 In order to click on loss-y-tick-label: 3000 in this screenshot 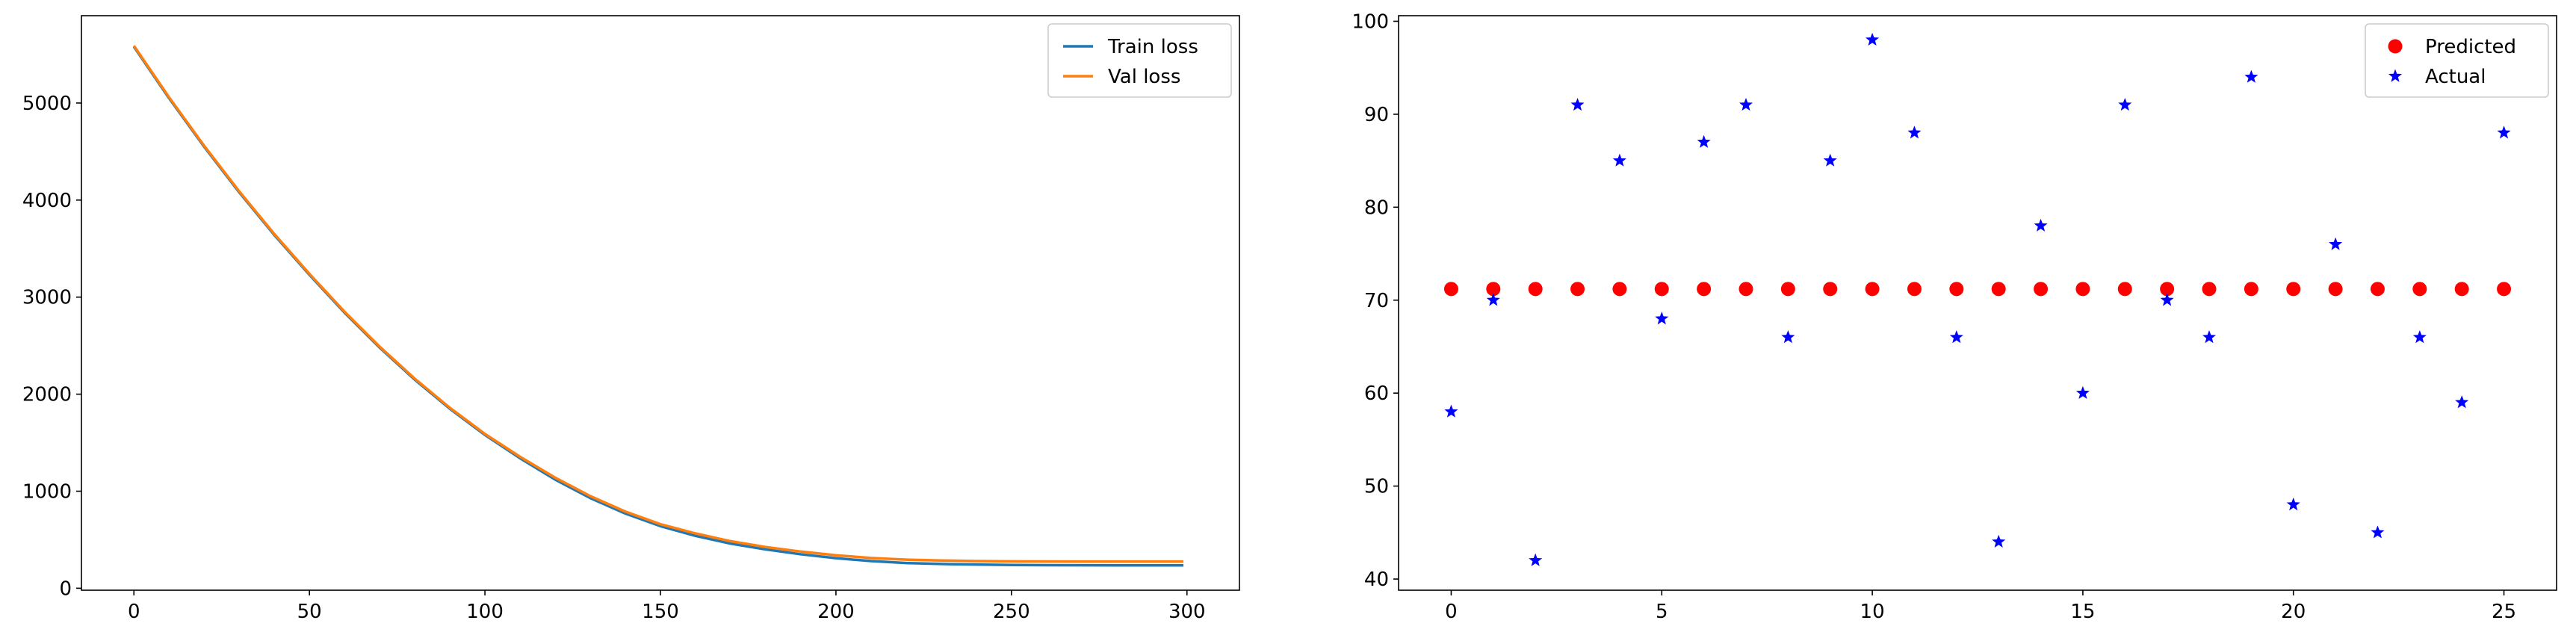, I will do `click(47, 298)`.